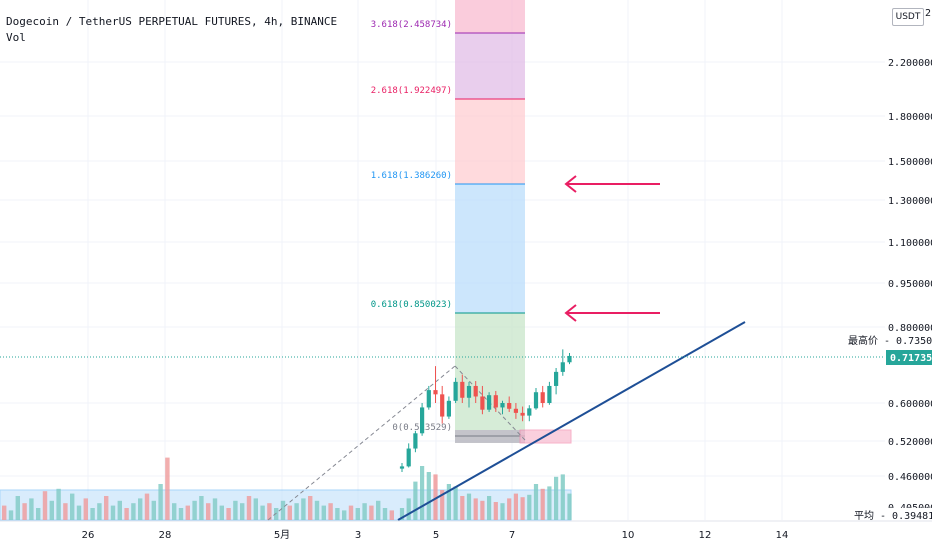  I want to click on price-tick-label: 0.950000, so click(910, 284).